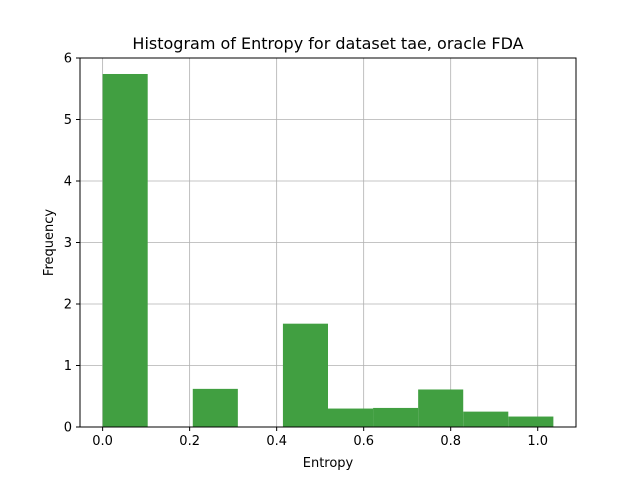 The height and width of the screenshot is (480, 640). What do you see at coordinates (102, 441) in the screenshot?
I see `x-tick-label: 0.0` at bounding box center [102, 441].